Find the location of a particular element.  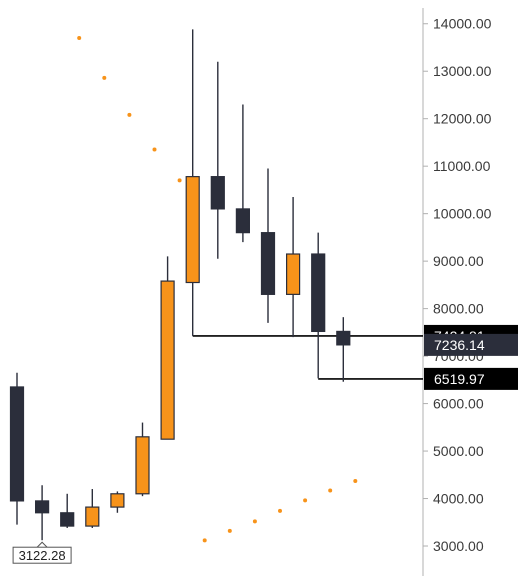

y-tick-label: 3000.00 is located at coordinates (458, 546).